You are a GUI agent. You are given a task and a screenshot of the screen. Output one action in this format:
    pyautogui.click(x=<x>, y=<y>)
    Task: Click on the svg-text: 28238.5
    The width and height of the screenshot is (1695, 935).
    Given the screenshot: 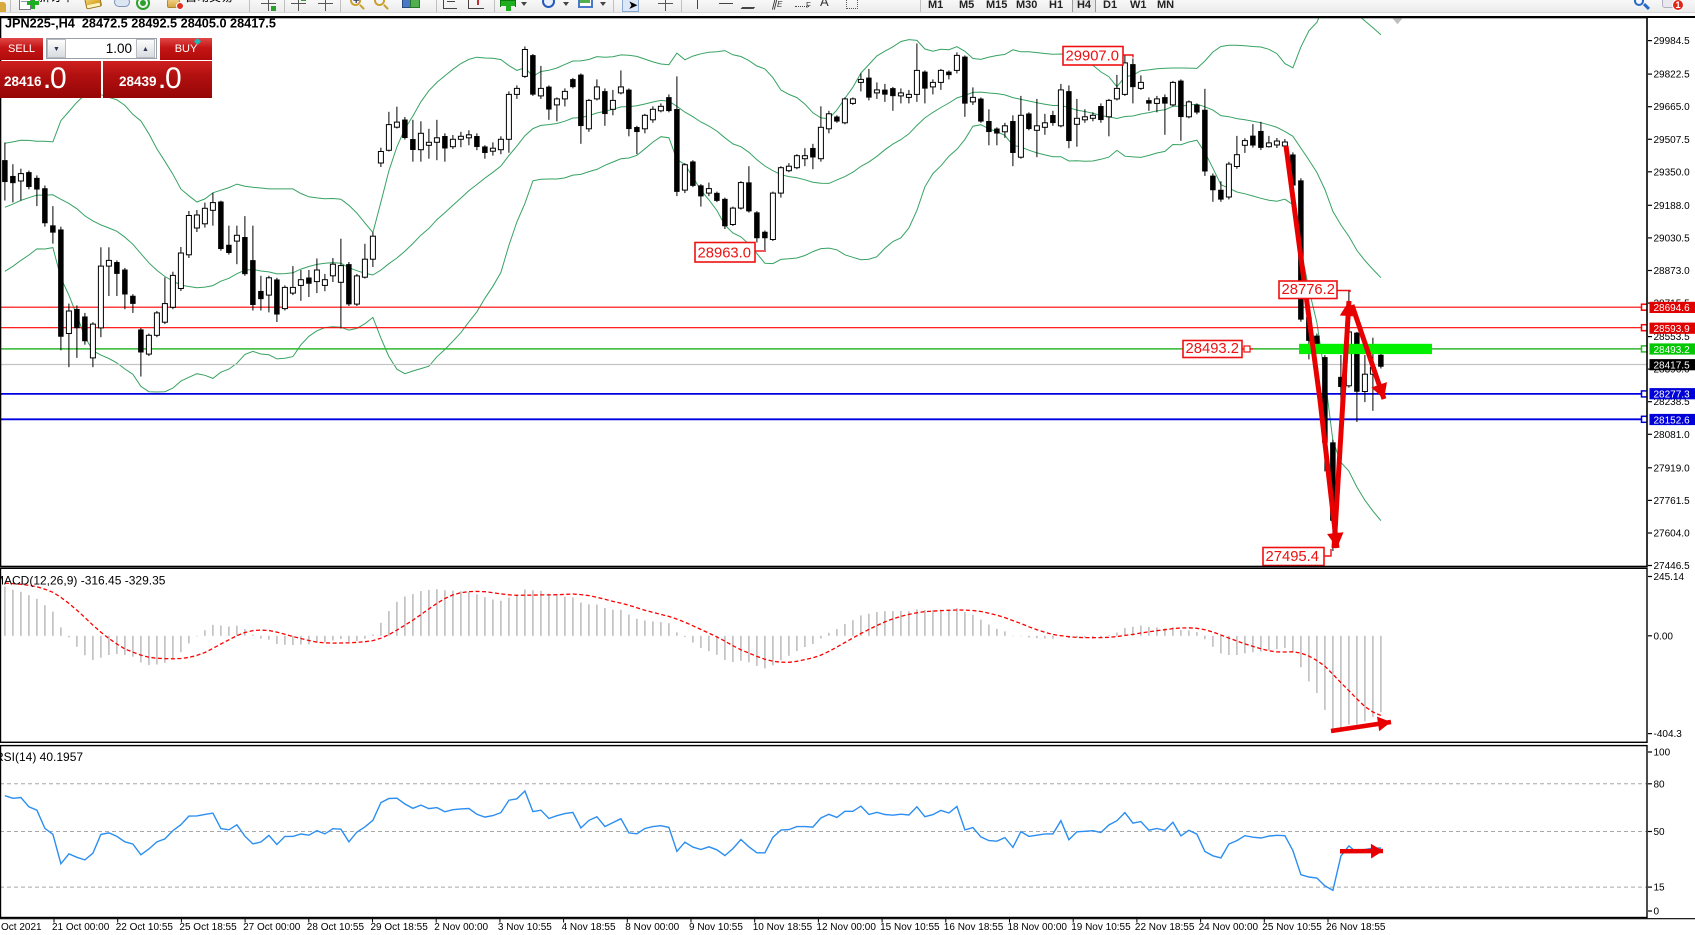 What is the action you would take?
    pyautogui.click(x=1672, y=402)
    